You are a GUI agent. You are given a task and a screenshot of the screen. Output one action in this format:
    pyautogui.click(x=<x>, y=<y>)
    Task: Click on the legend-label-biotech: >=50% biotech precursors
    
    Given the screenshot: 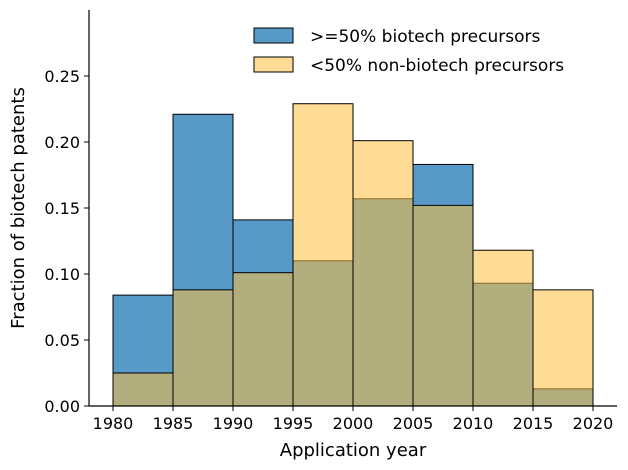 What is the action you would take?
    pyautogui.click(x=425, y=37)
    